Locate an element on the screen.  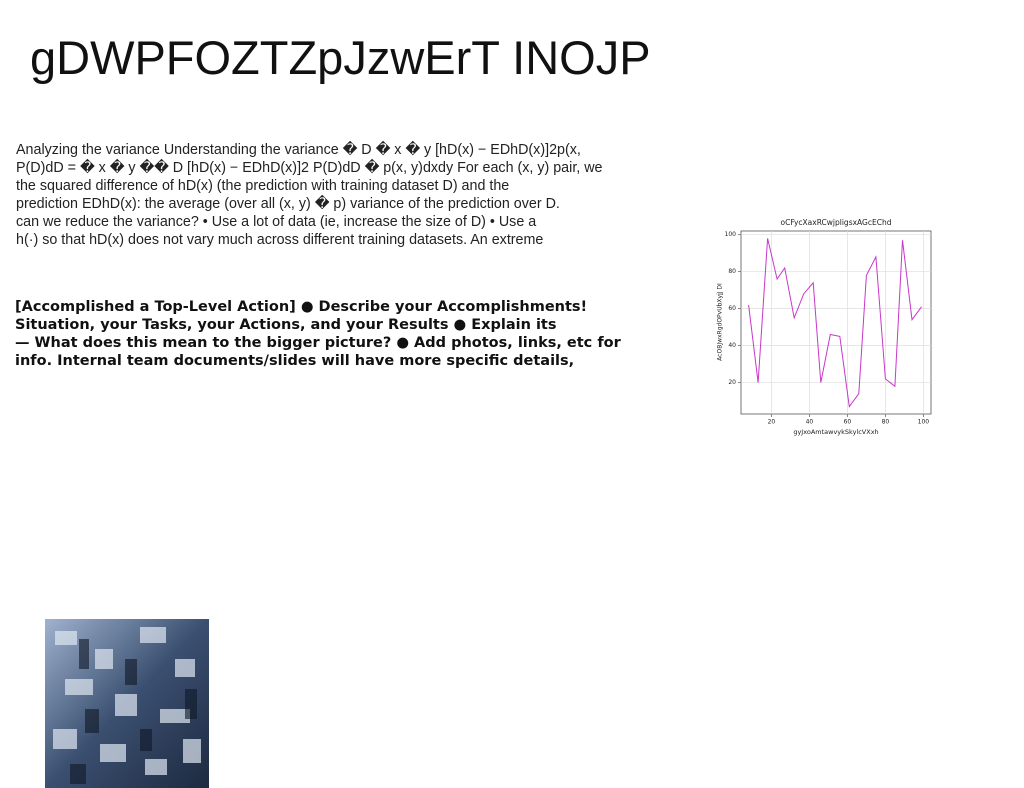
plot-area is located at coordinates (836, 322).